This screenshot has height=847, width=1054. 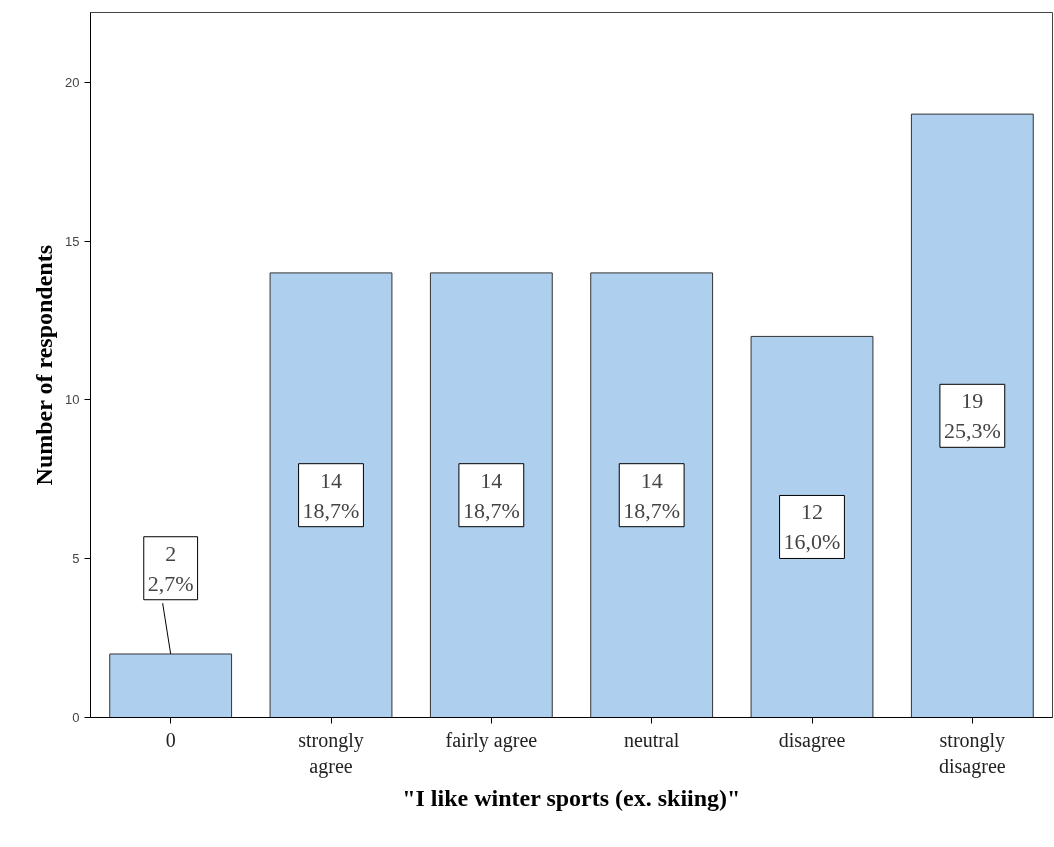 I want to click on x-tick-label: strongly disagree, so click(x=972, y=753).